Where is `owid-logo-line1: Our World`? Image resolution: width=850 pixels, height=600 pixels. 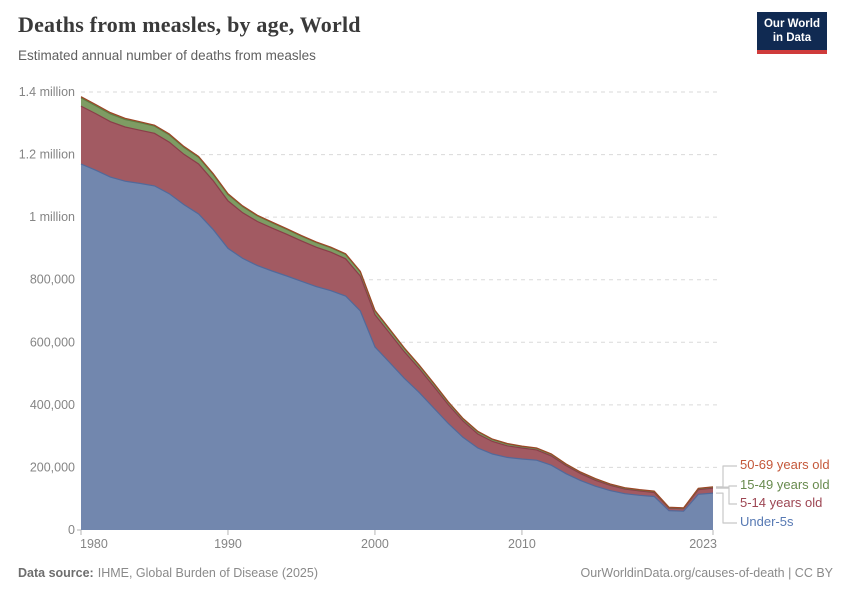 owid-logo-line1: Our World is located at coordinates (791, 24).